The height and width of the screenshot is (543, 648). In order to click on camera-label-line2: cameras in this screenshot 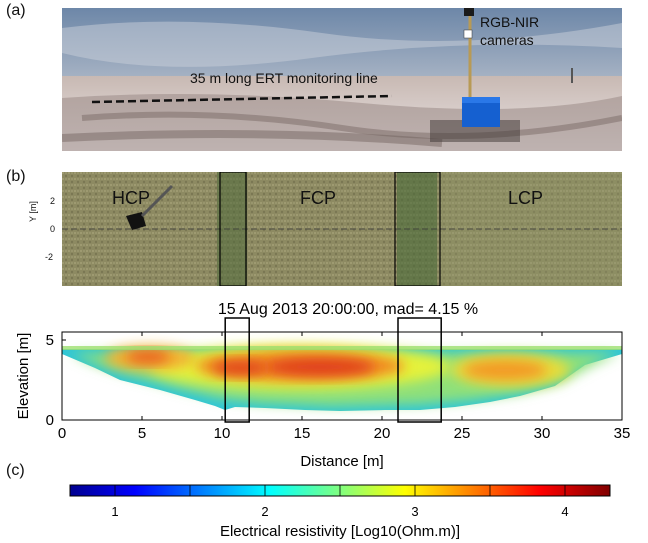, I will do `click(507, 40)`.